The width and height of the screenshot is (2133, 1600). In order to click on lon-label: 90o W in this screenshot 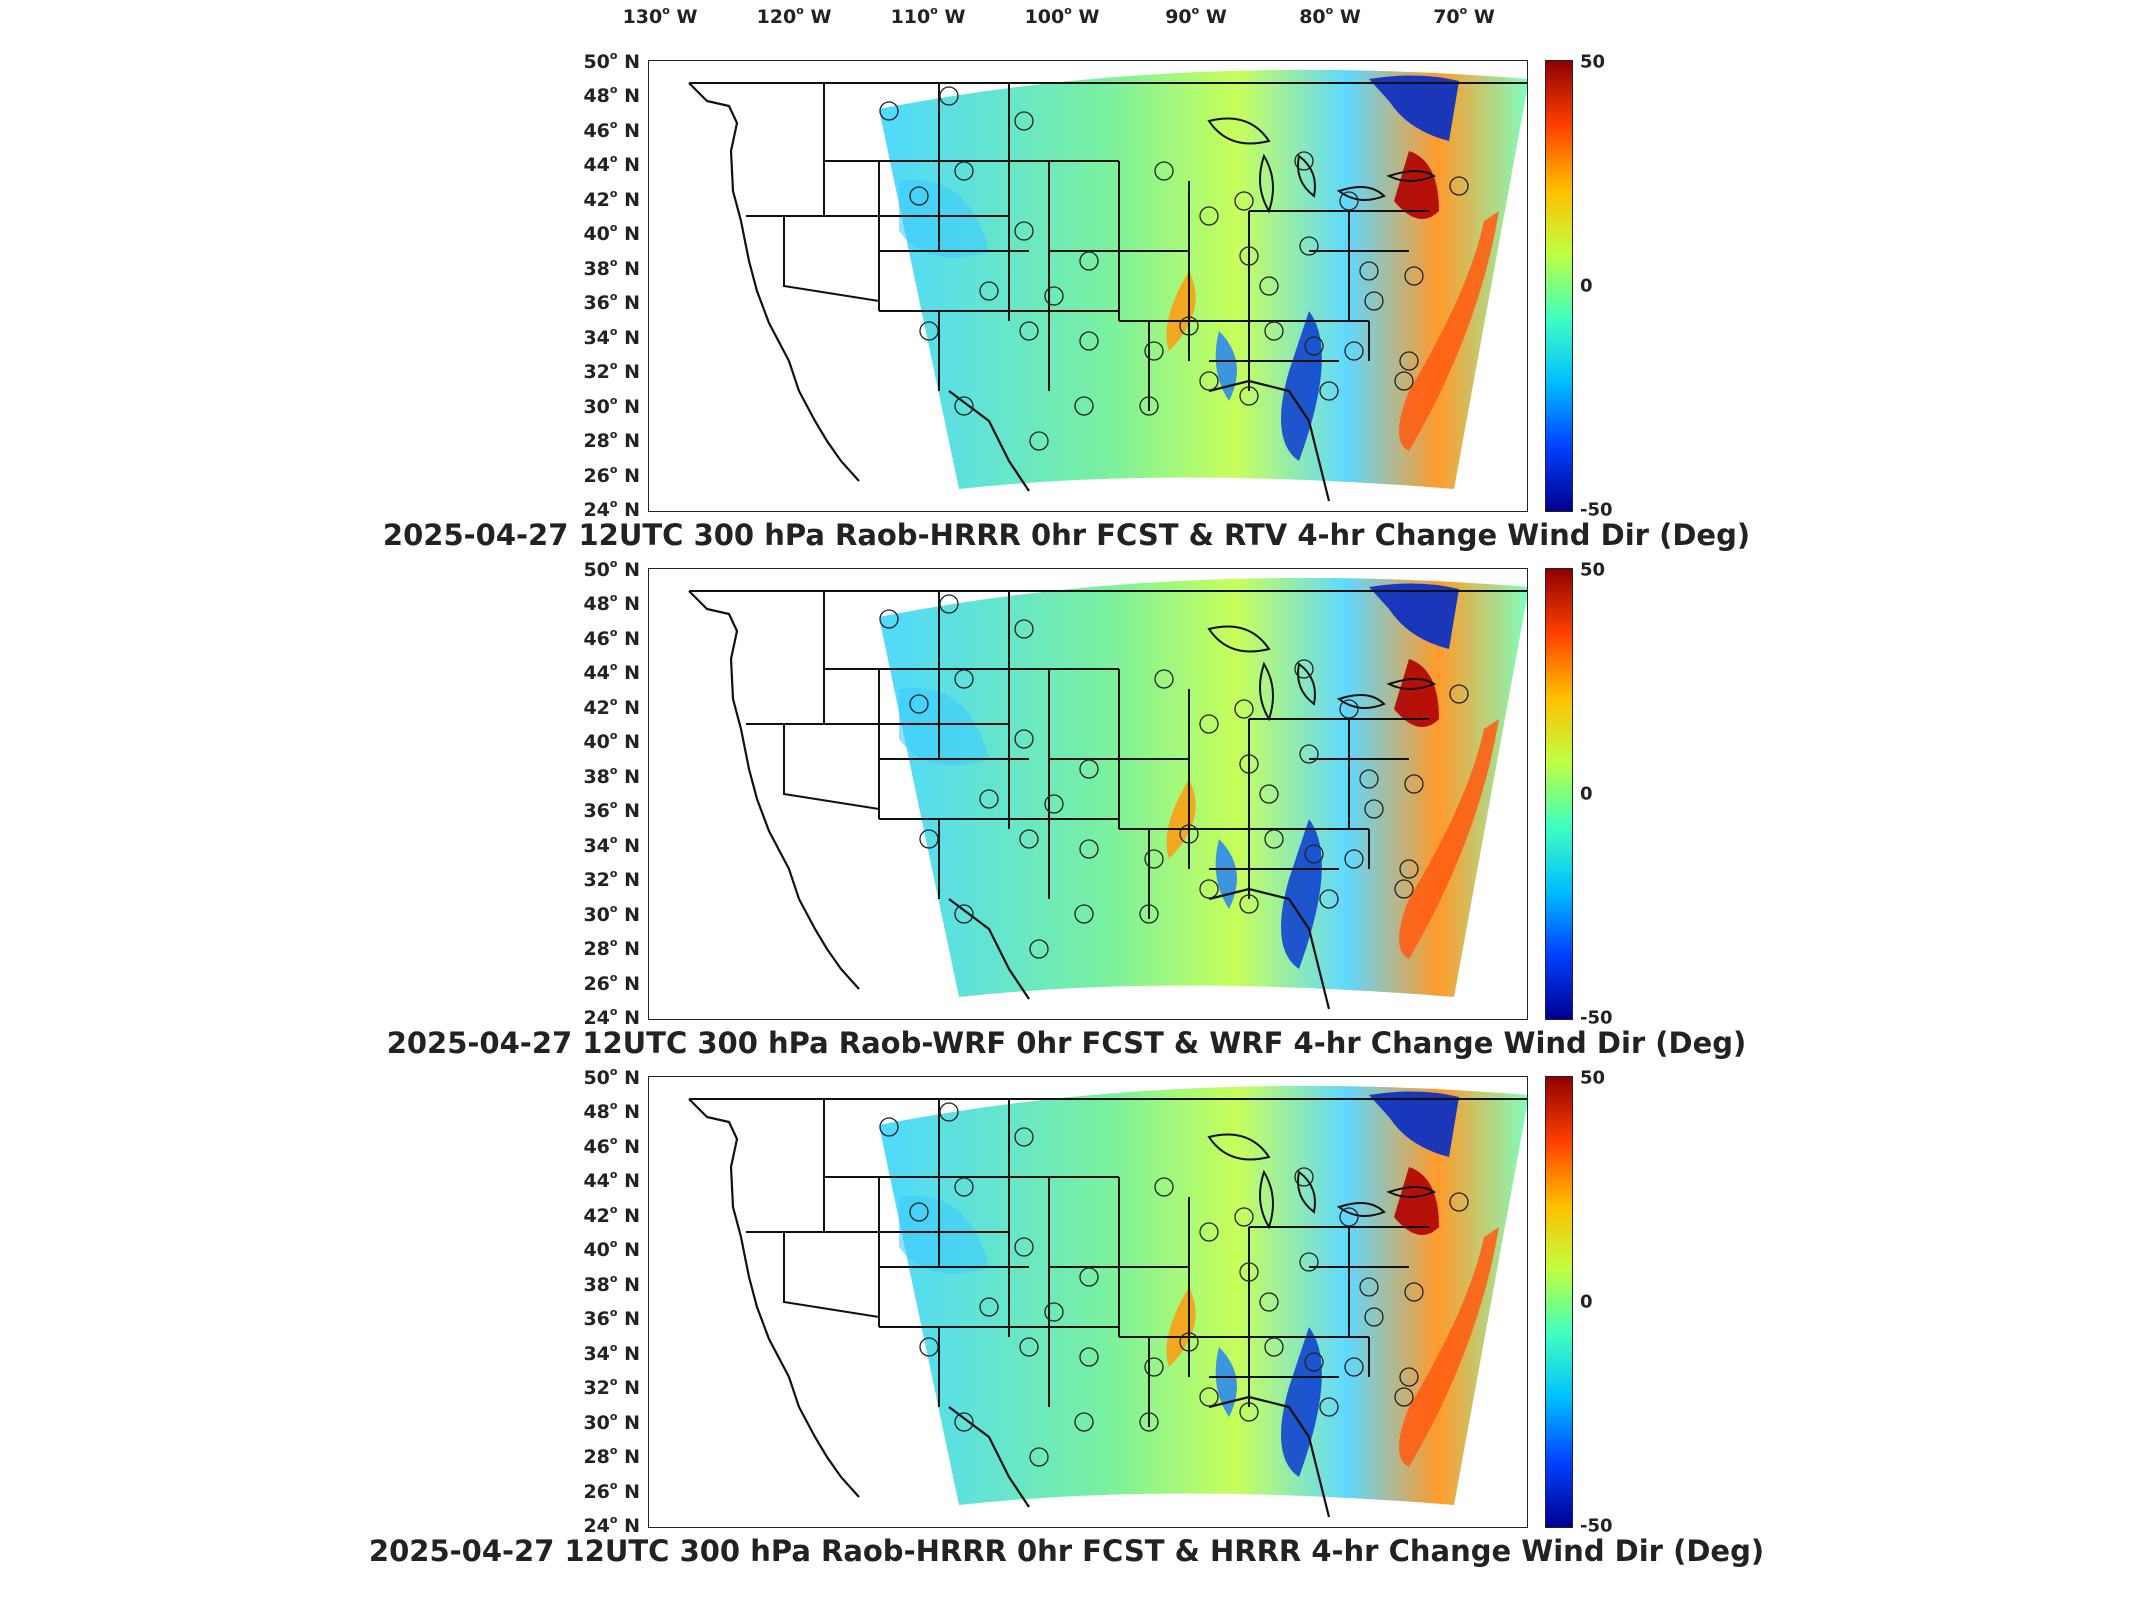, I will do `click(1196, 16)`.